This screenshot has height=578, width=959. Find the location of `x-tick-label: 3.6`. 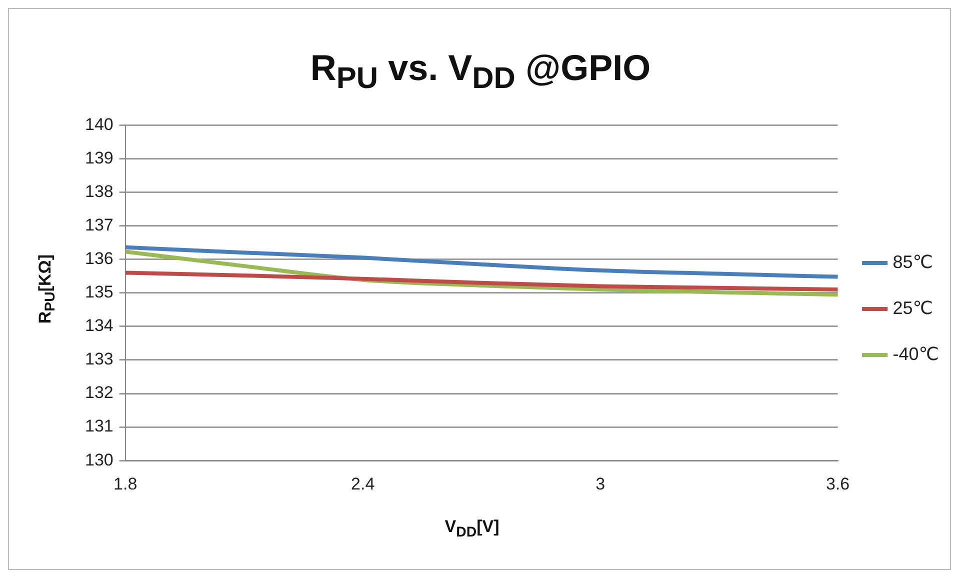

x-tick-label: 3.6 is located at coordinates (838, 484).